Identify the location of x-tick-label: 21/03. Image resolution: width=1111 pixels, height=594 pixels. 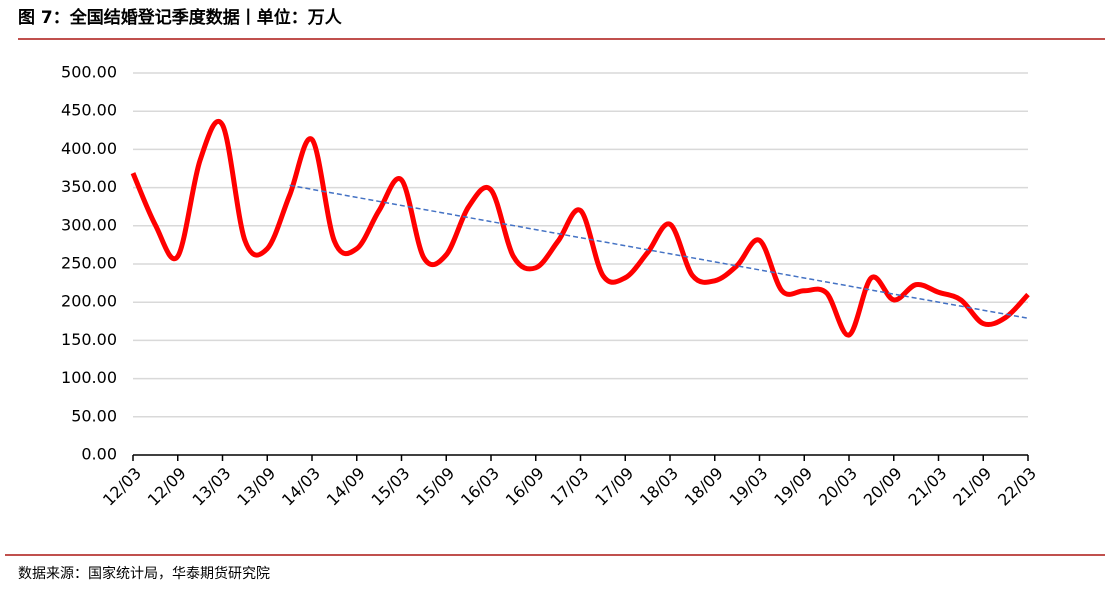
(927, 487).